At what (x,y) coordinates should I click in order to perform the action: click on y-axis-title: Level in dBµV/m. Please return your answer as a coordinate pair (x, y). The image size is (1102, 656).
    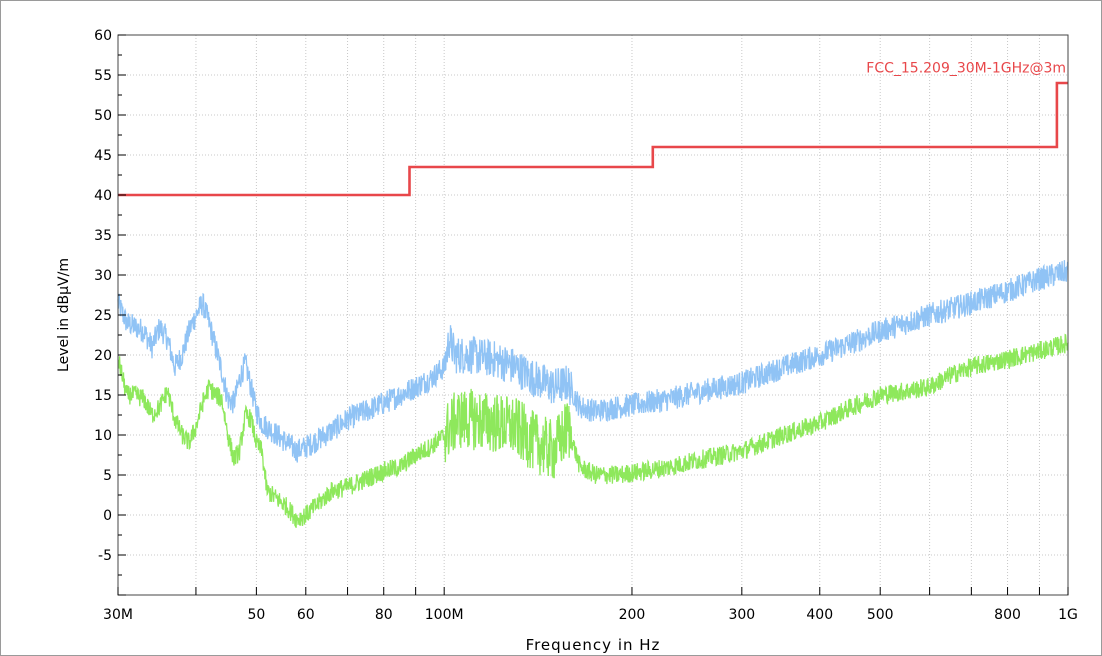
    Looking at the image, I should click on (64, 315).